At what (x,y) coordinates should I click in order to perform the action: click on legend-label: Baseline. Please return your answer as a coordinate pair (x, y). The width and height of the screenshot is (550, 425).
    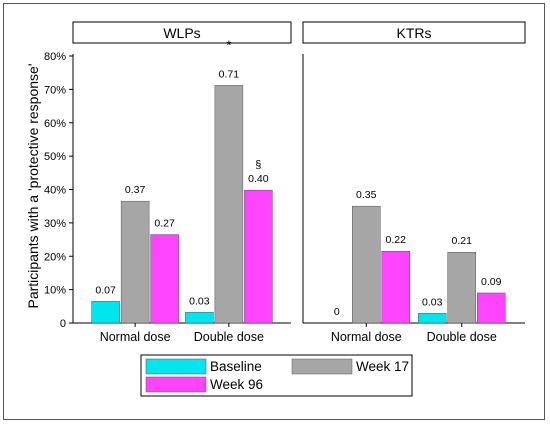
    Looking at the image, I should click on (236, 366).